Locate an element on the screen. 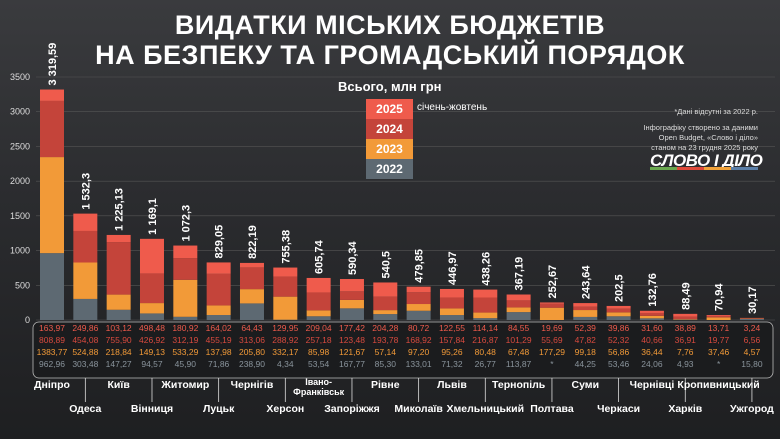  total-label: 30,17 is located at coordinates (753, 300).